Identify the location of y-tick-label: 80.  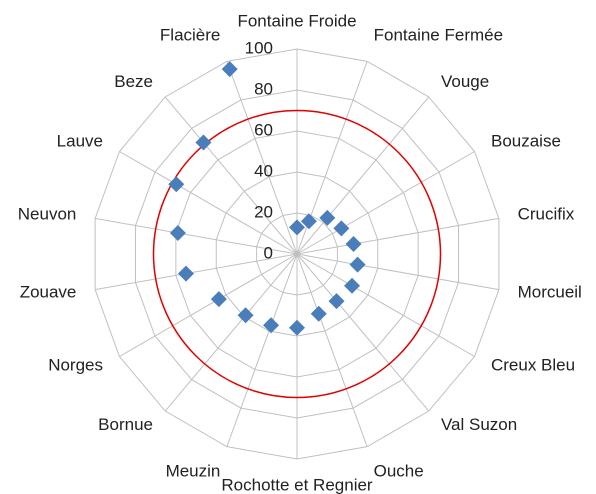
(263, 88).